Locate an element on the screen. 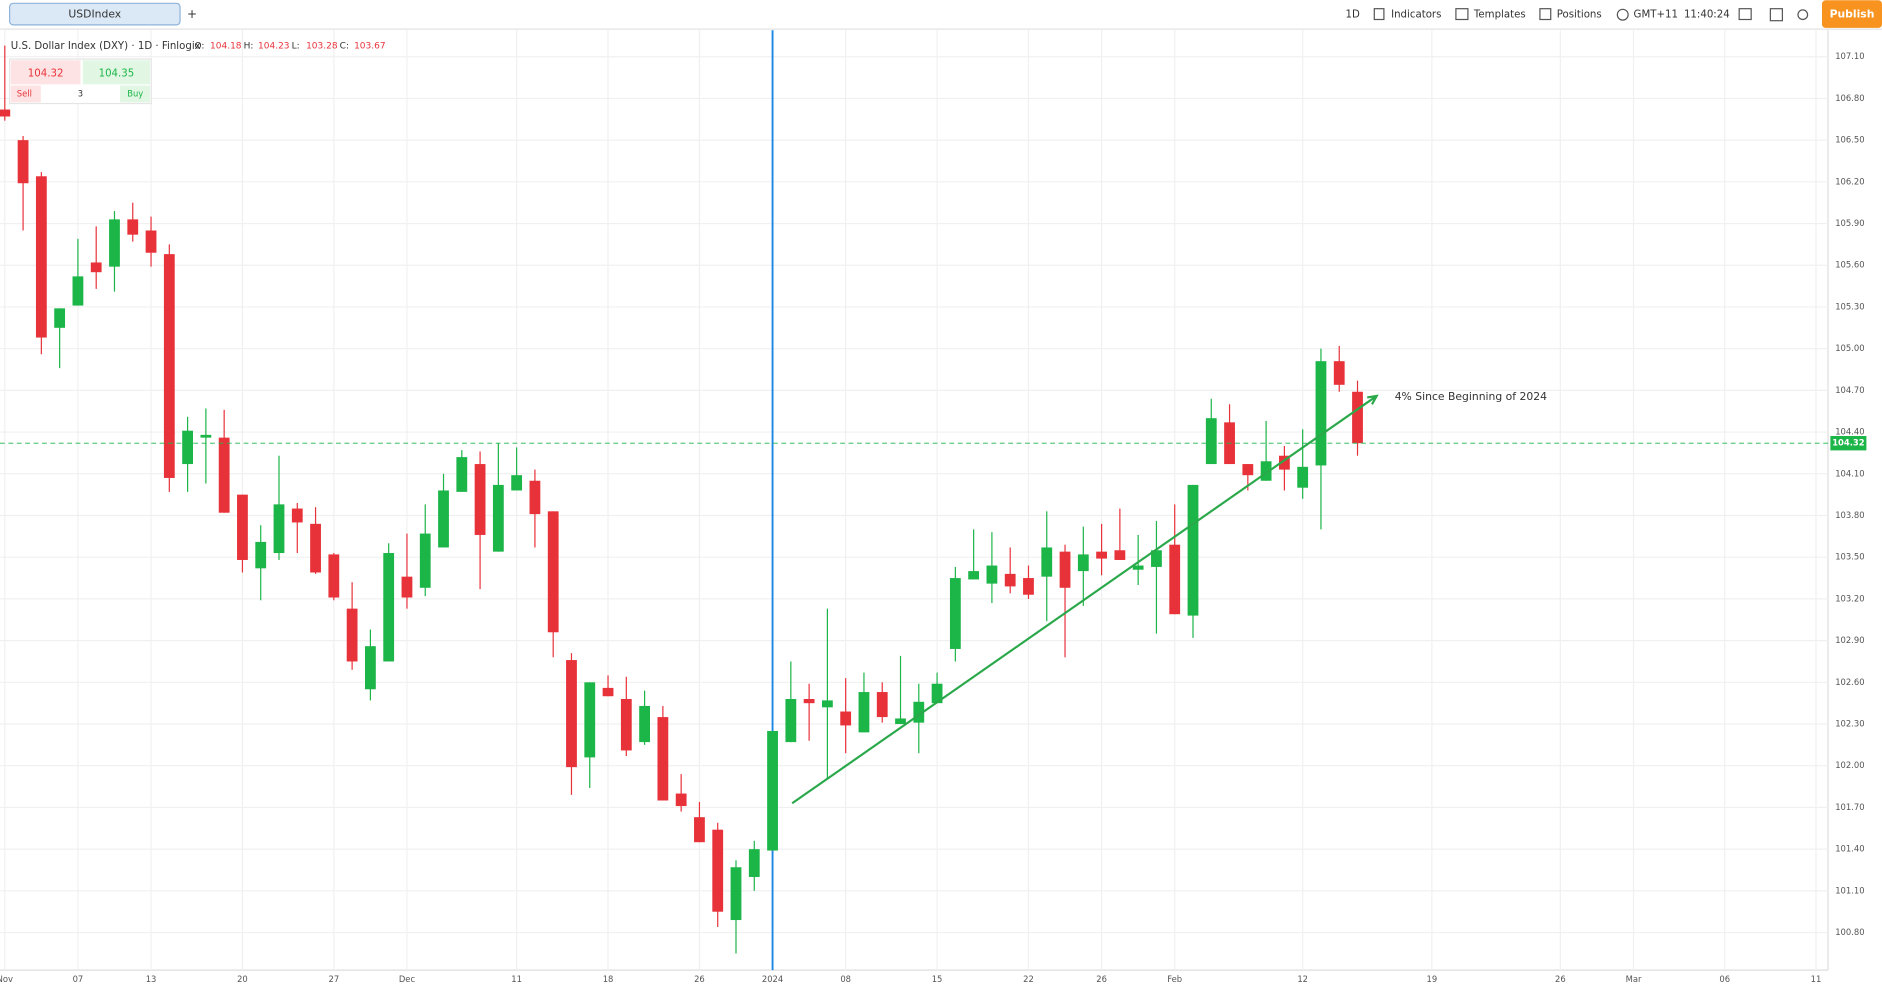  x-tick-label: 15 is located at coordinates (937, 979).